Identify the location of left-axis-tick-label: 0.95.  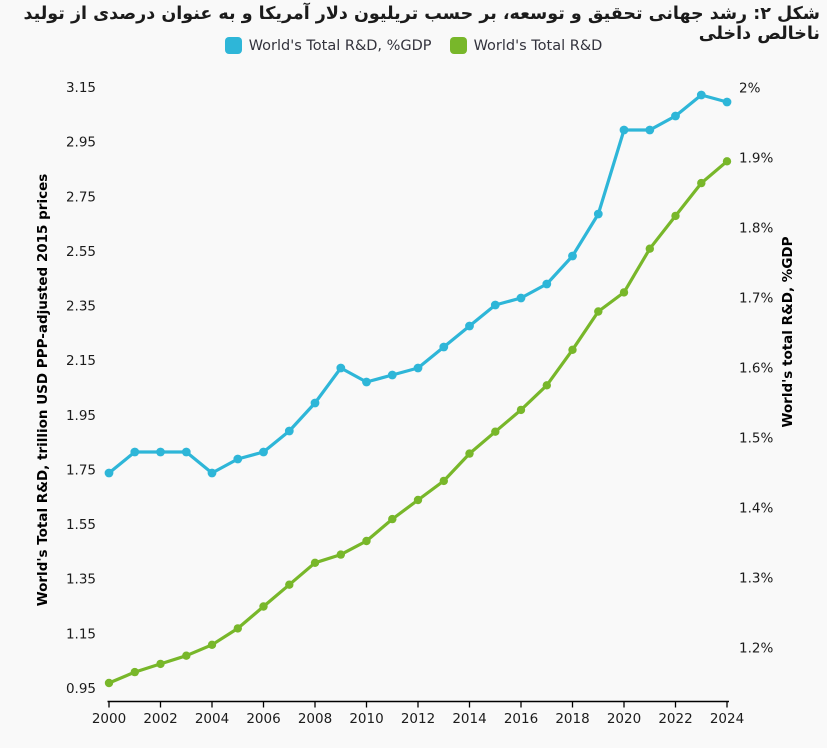
(81, 689).